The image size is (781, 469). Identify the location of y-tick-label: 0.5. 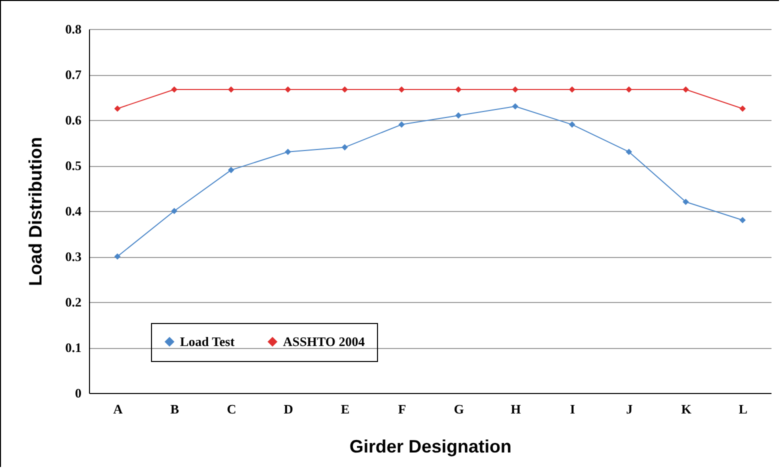
(73, 165).